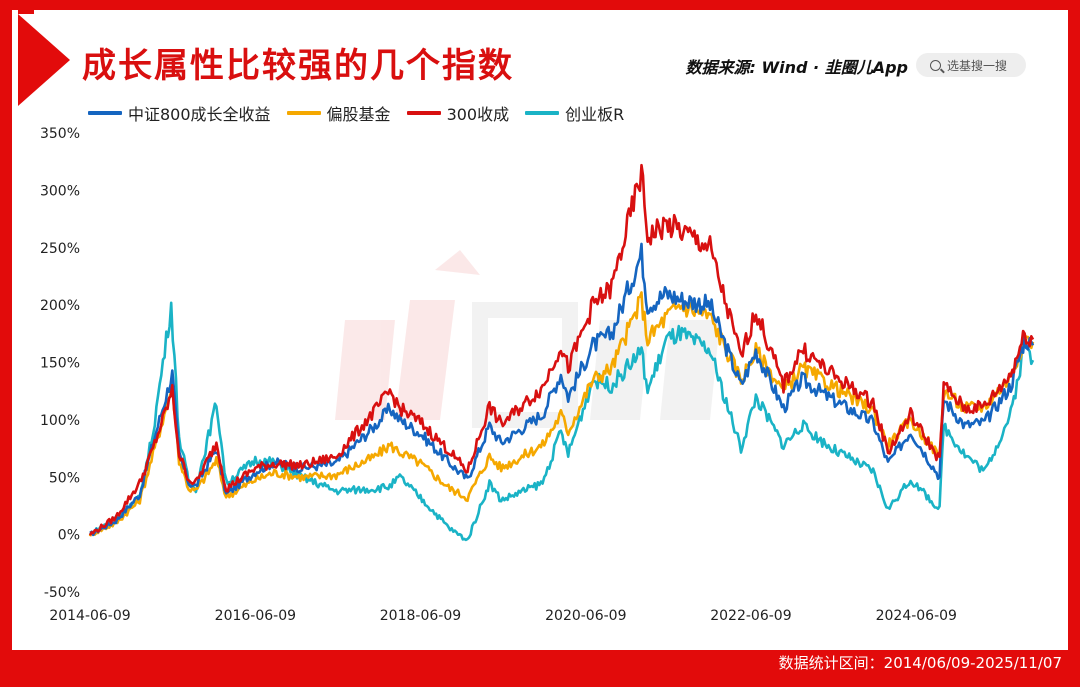 The image size is (1080, 691). Describe the element at coordinates (89, 616) in the screenshot. I see `x-tick-label: 2014-06-09` at that location.